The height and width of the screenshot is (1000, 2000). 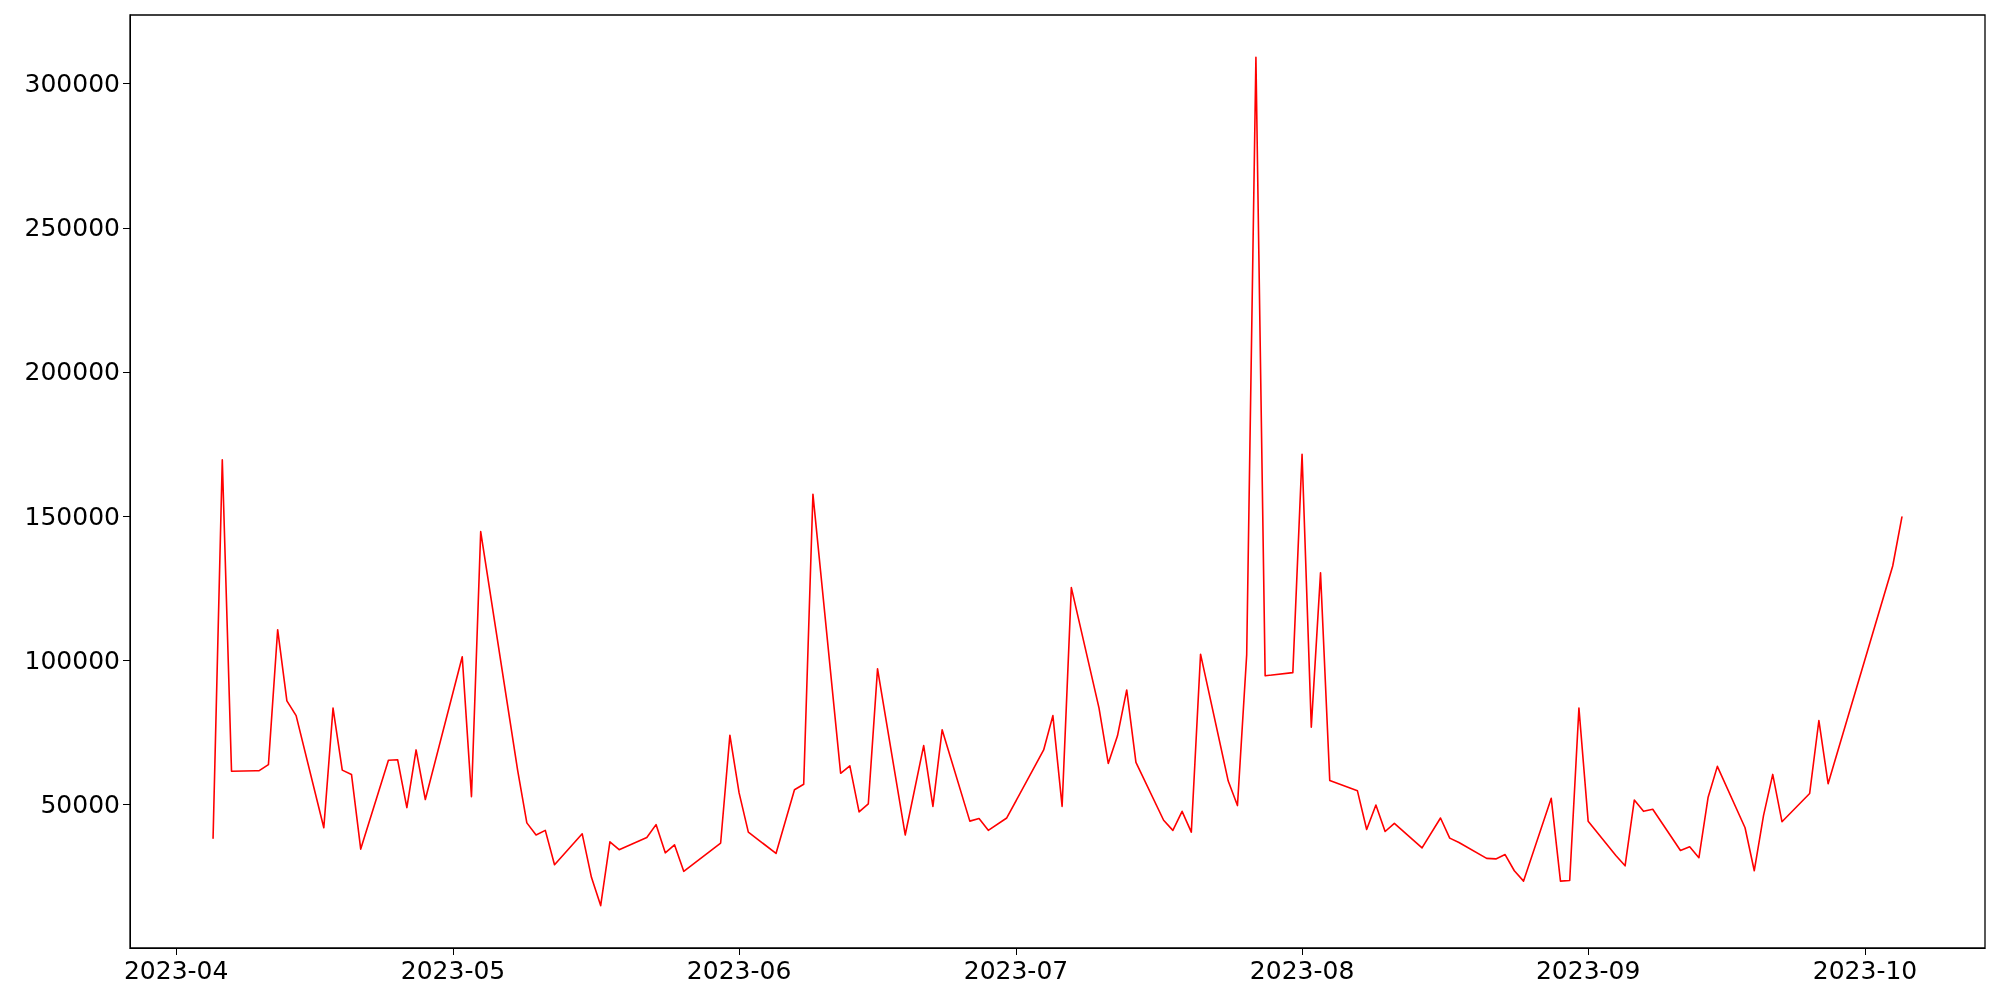 What do you see at coordinates (176, 970) in the screenshot?
I see `x-tick-label: 2023-04` at bounding box center [176, 970].